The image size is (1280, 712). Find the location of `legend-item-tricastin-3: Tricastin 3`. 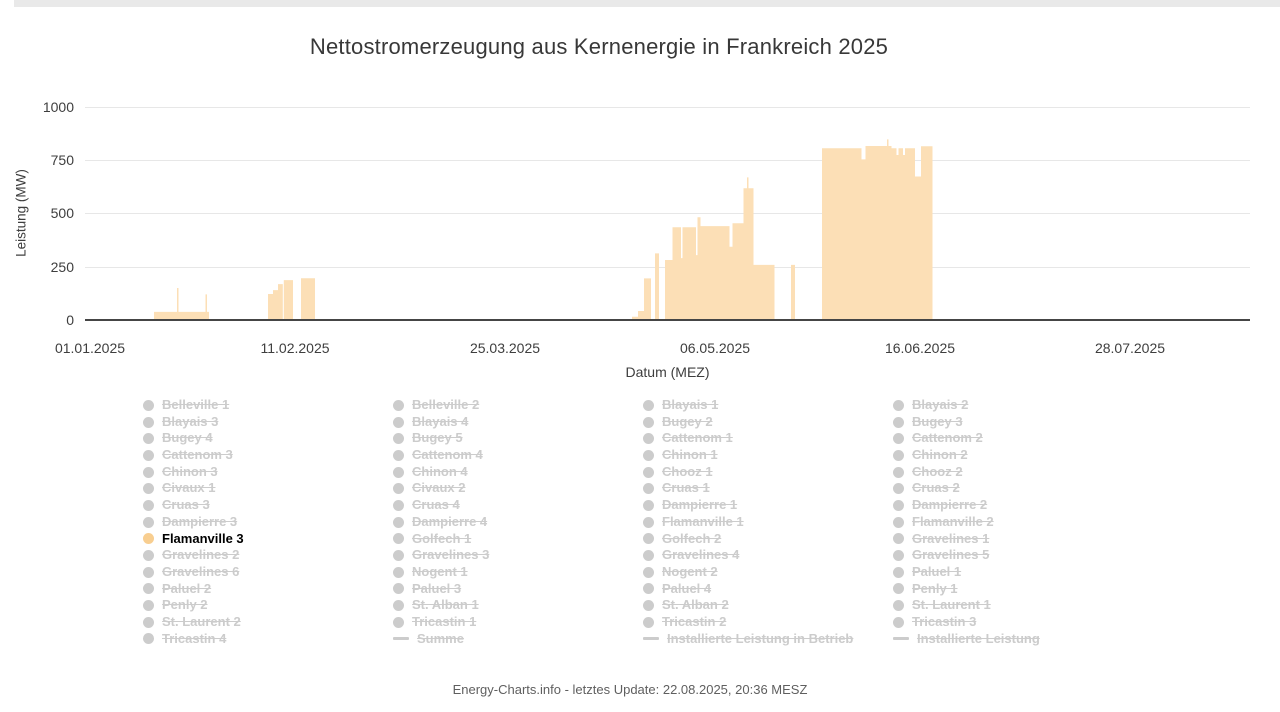

legend-item-tricastin-3: Tricastin 3 is located at coordinates (1018, 622).